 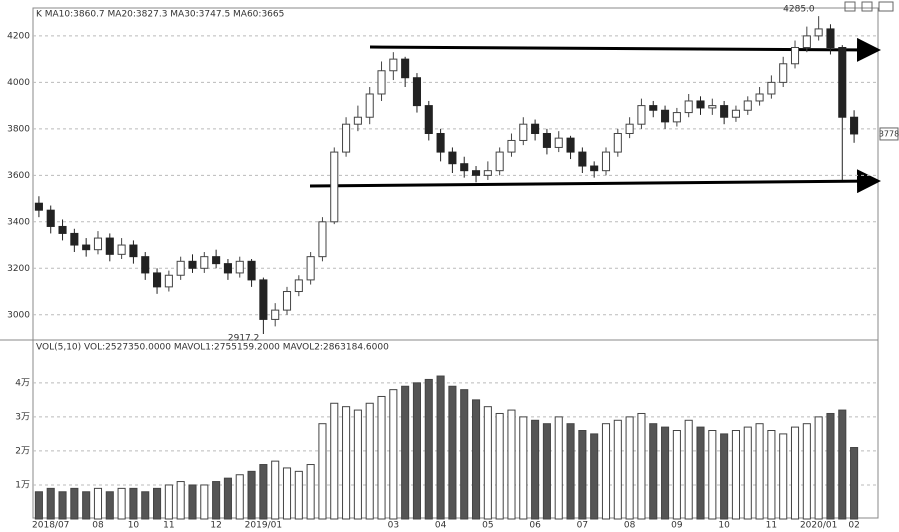 I want to click on y-tick-label: 4200, so click(x=18, y=36).